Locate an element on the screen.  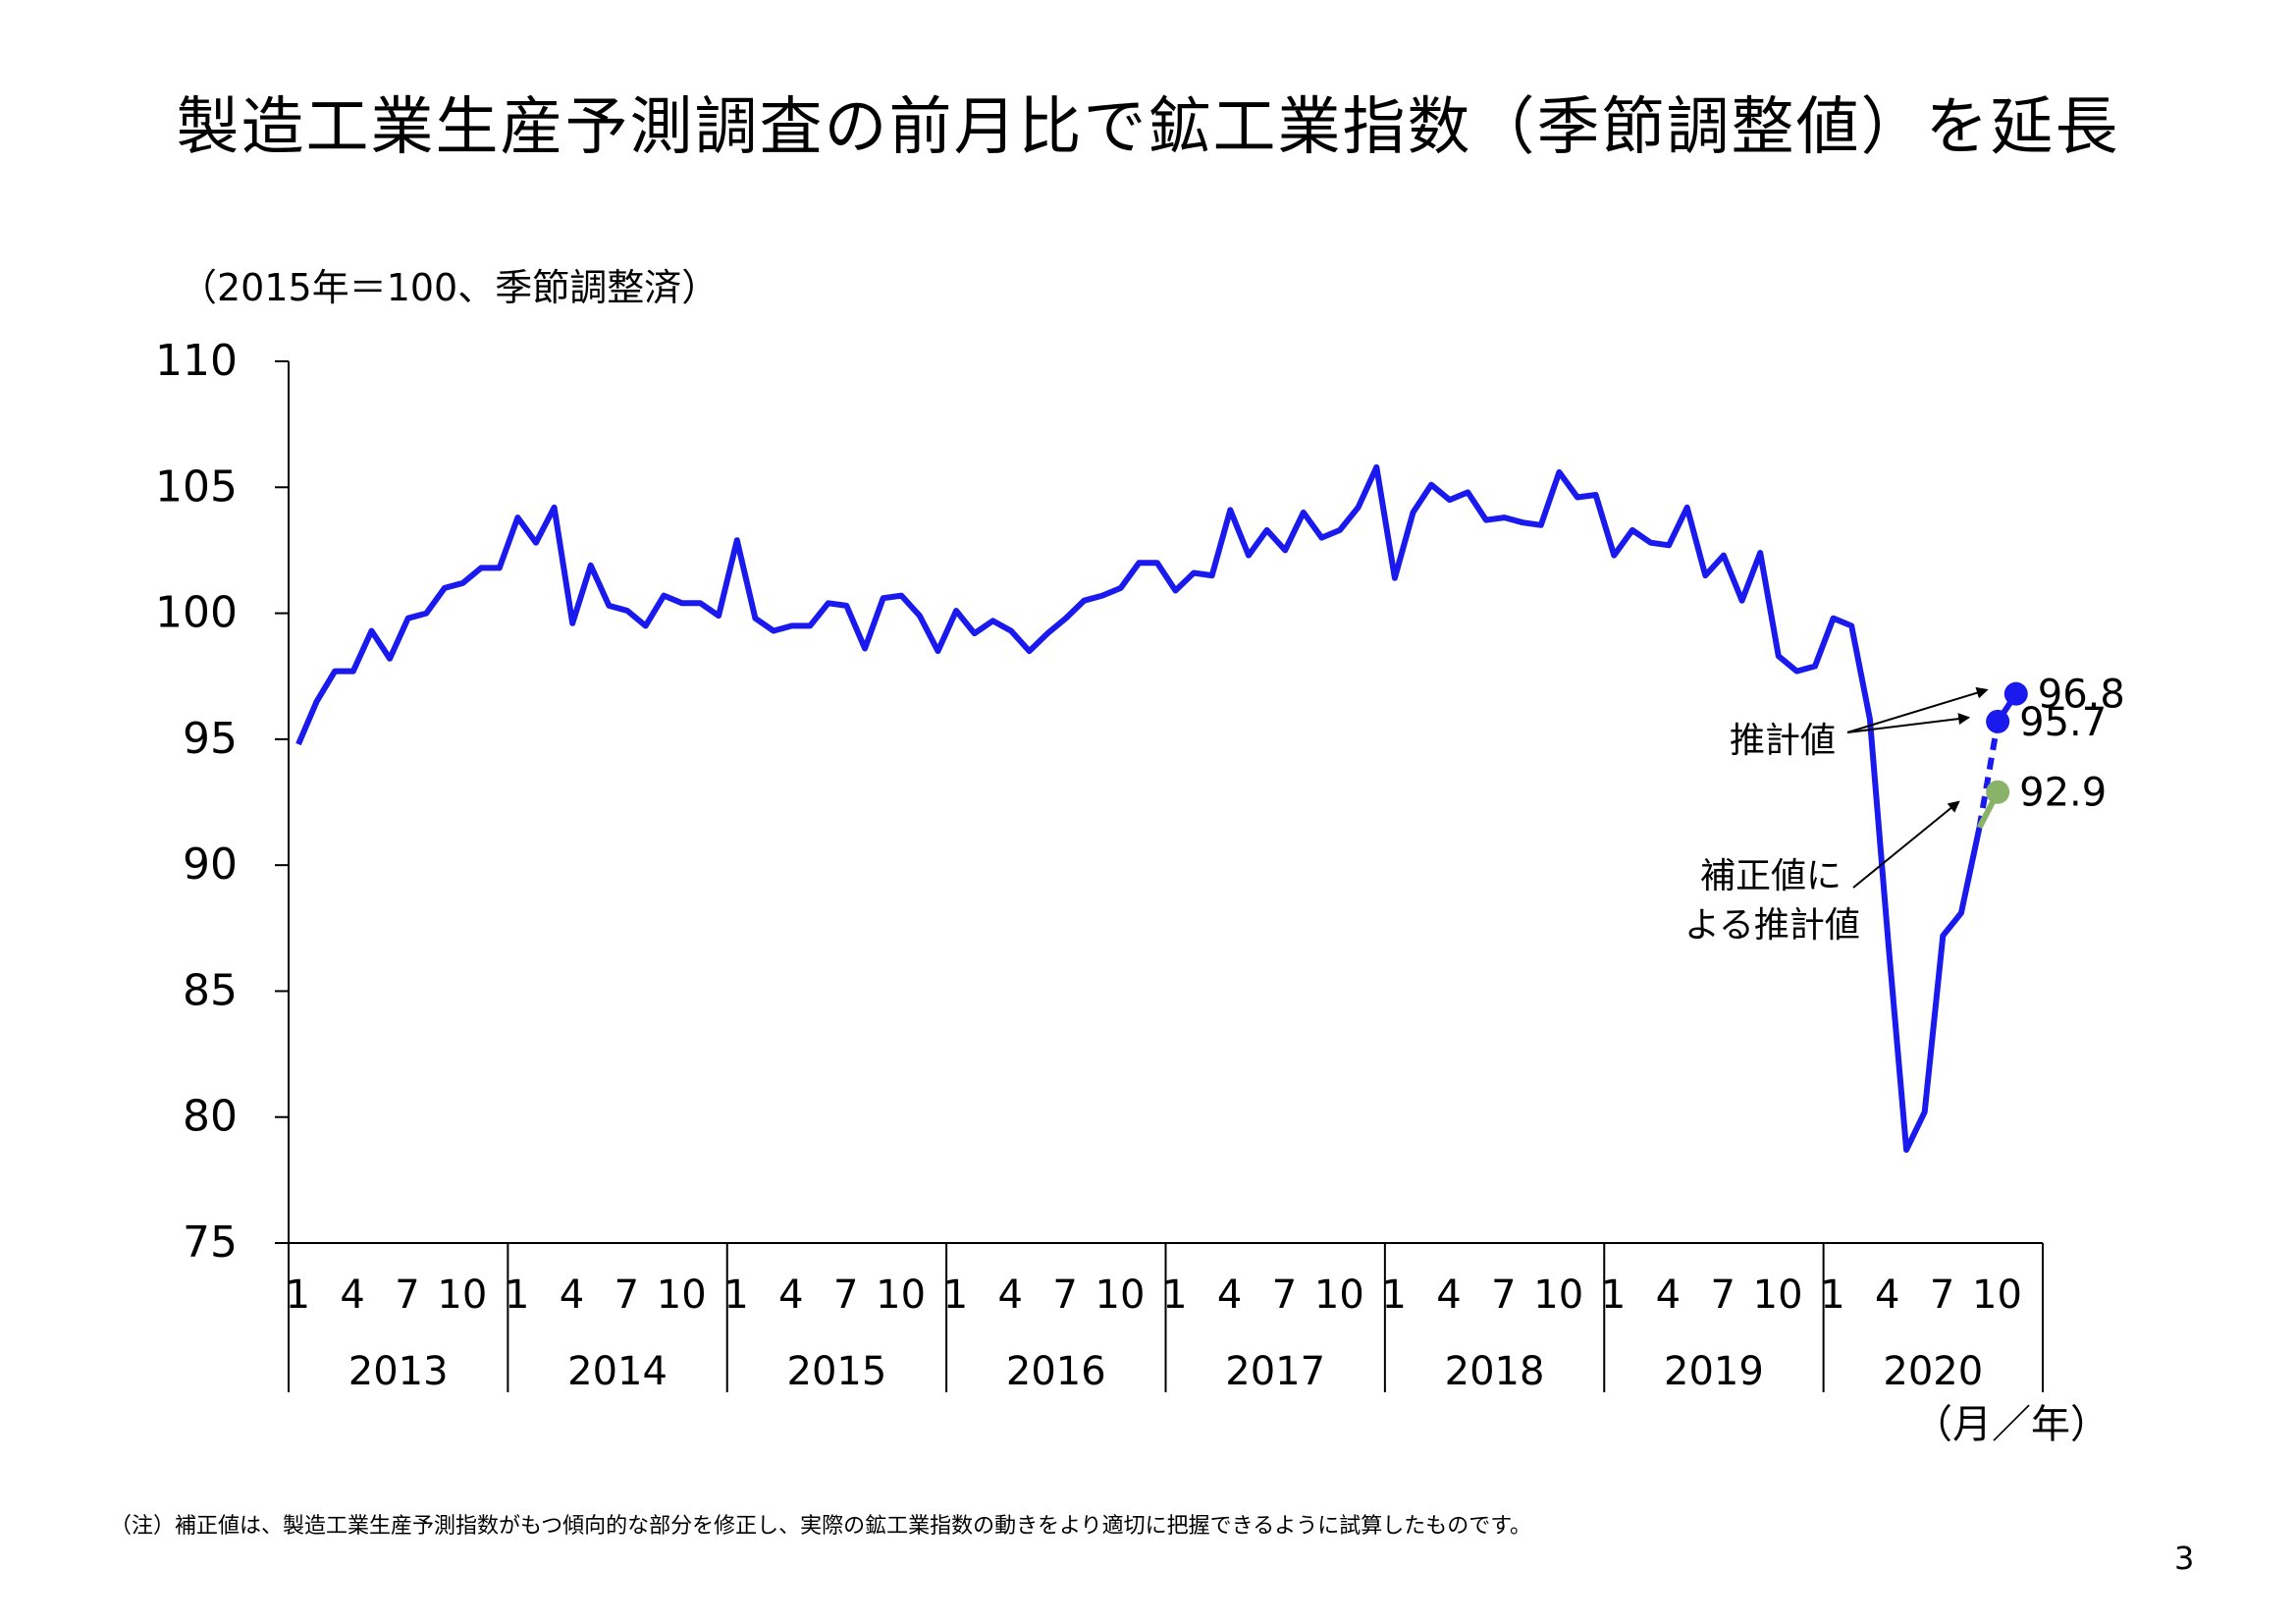
year-label: 2018 is located at coordinates (1495, 1371).